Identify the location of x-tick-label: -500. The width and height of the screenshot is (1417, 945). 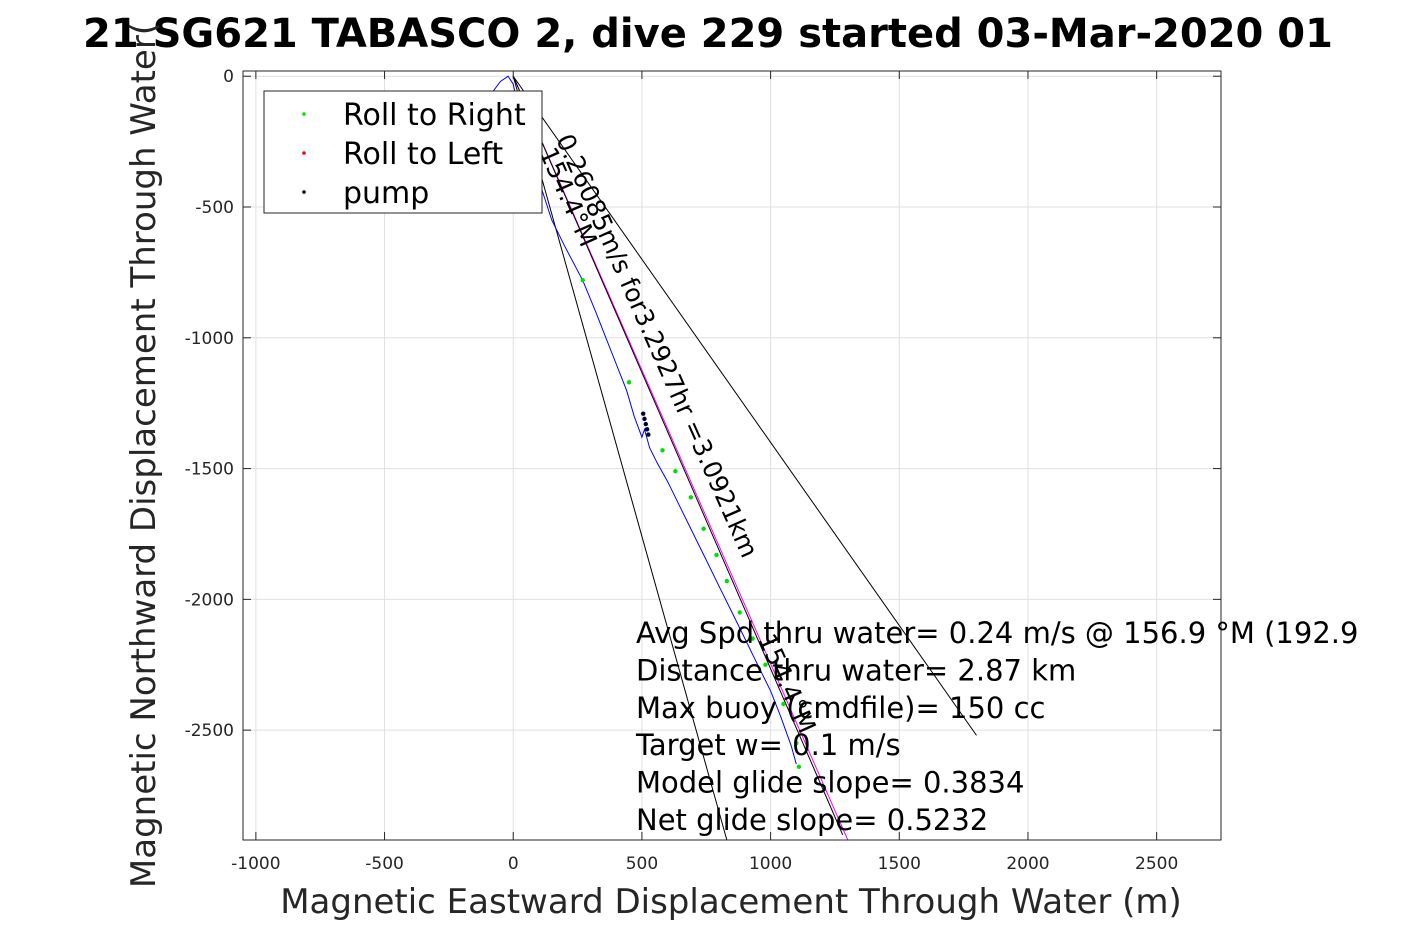
(384, 864).